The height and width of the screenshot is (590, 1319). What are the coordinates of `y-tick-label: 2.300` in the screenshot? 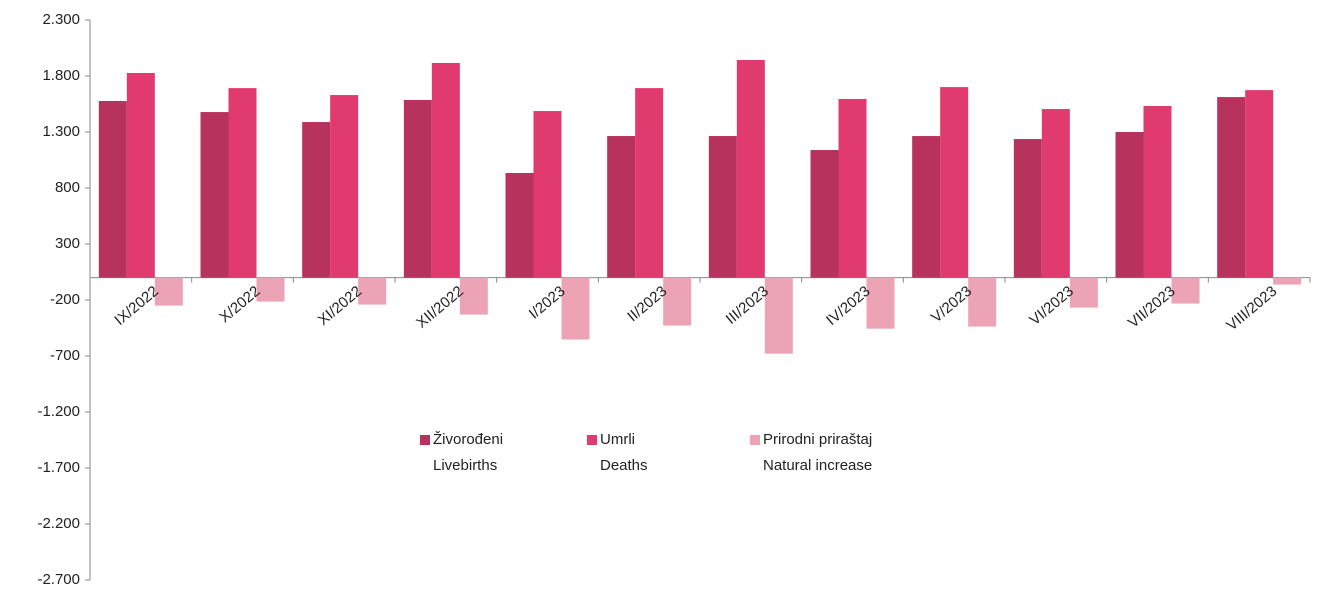 It's located at (61, 19).